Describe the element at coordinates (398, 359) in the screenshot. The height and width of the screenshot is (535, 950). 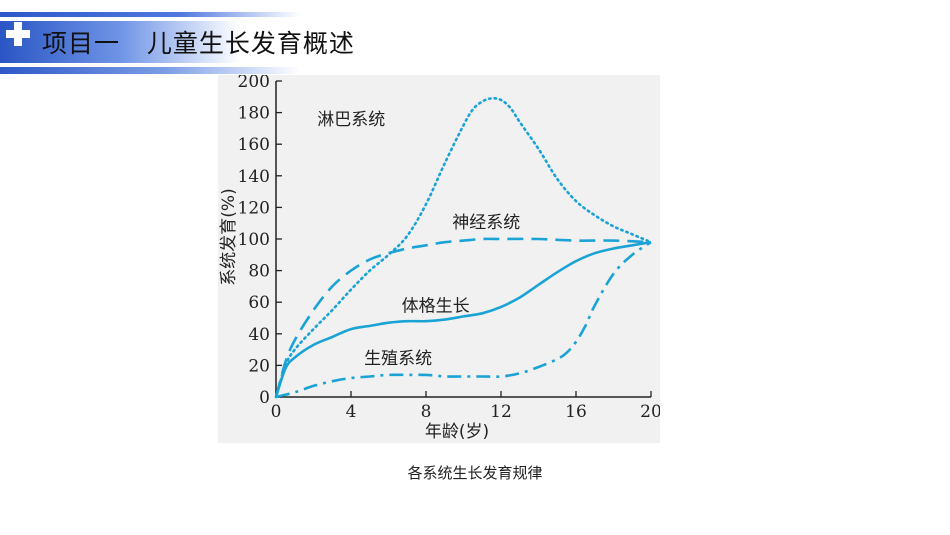
I see `series-label-reproductive: 生殖系统` at that location.